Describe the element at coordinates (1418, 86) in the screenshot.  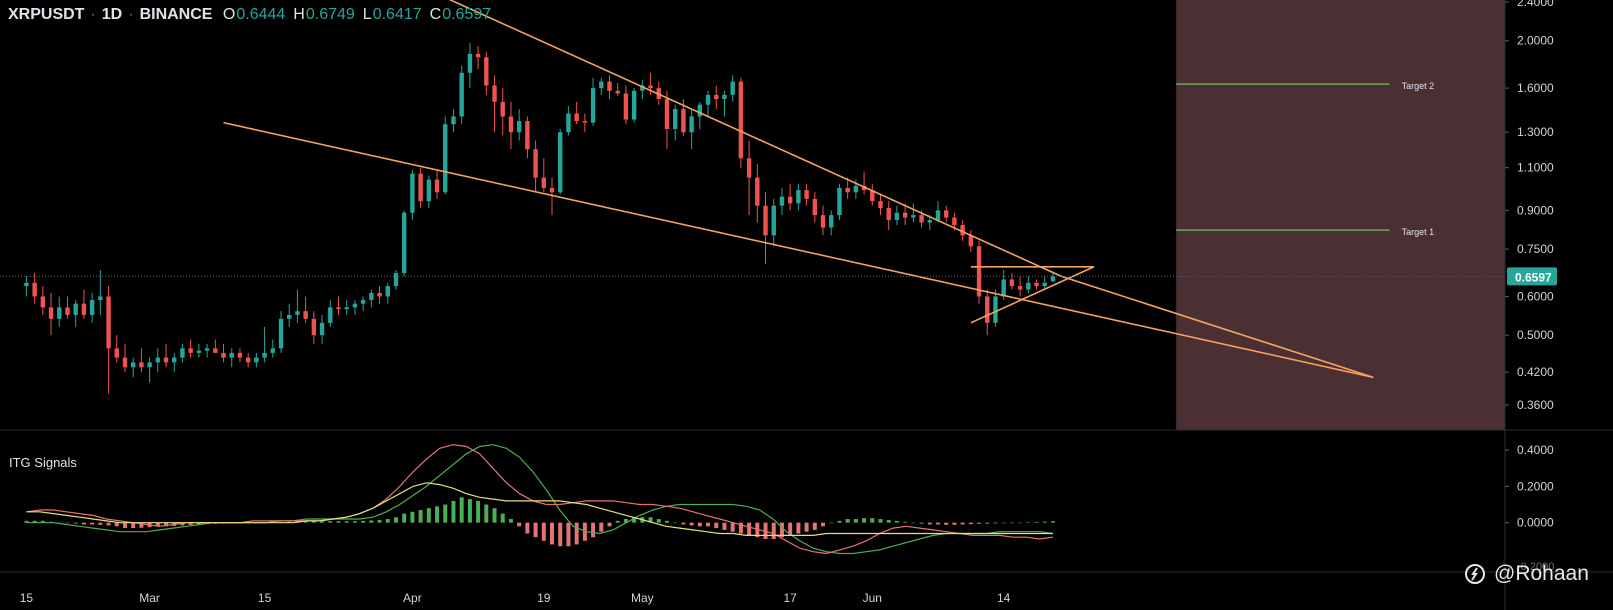
I see `target-label: Target 2` at that location.